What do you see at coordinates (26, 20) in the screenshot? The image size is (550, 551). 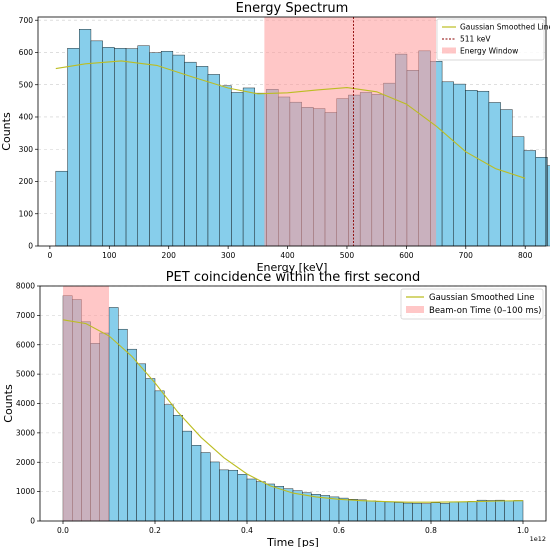 I see `y-tick-label: 700` at bounding box center [26, 20].